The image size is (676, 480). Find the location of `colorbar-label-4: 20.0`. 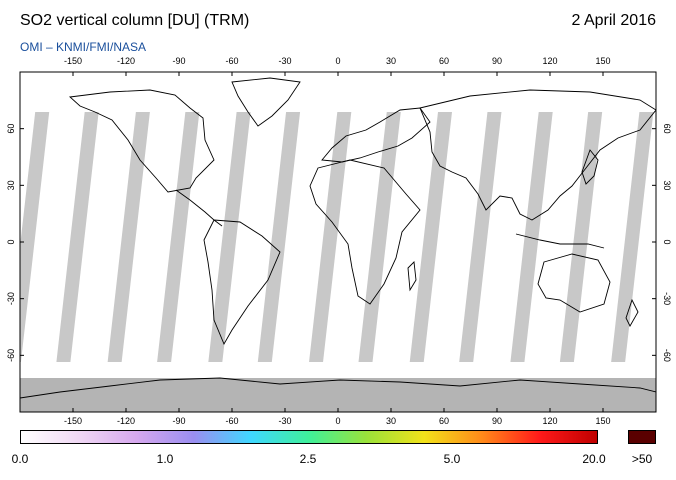

colorbar-label-4: 20.0 is located at coordinates (594, 459).